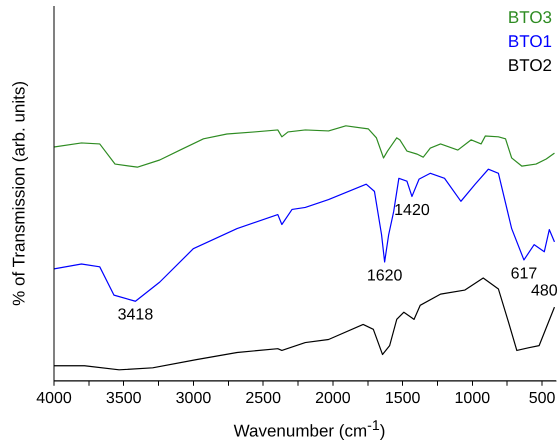 The image size is (560, 443). I want to click on x-tick-label: 4000, so click(54, 398).